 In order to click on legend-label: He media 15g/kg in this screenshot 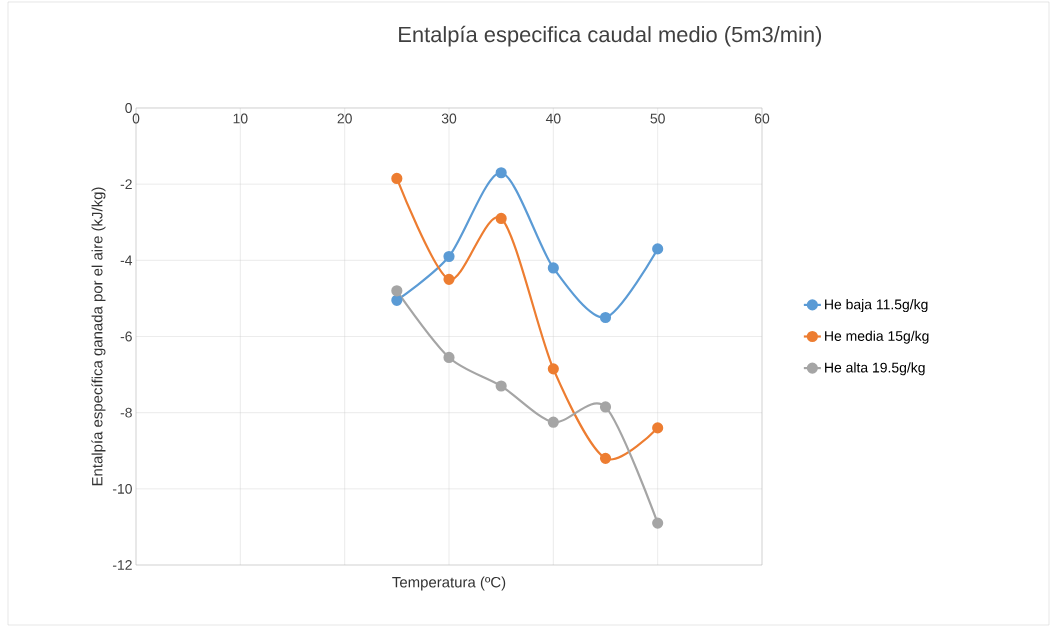, I will do `click(877, 337)`.